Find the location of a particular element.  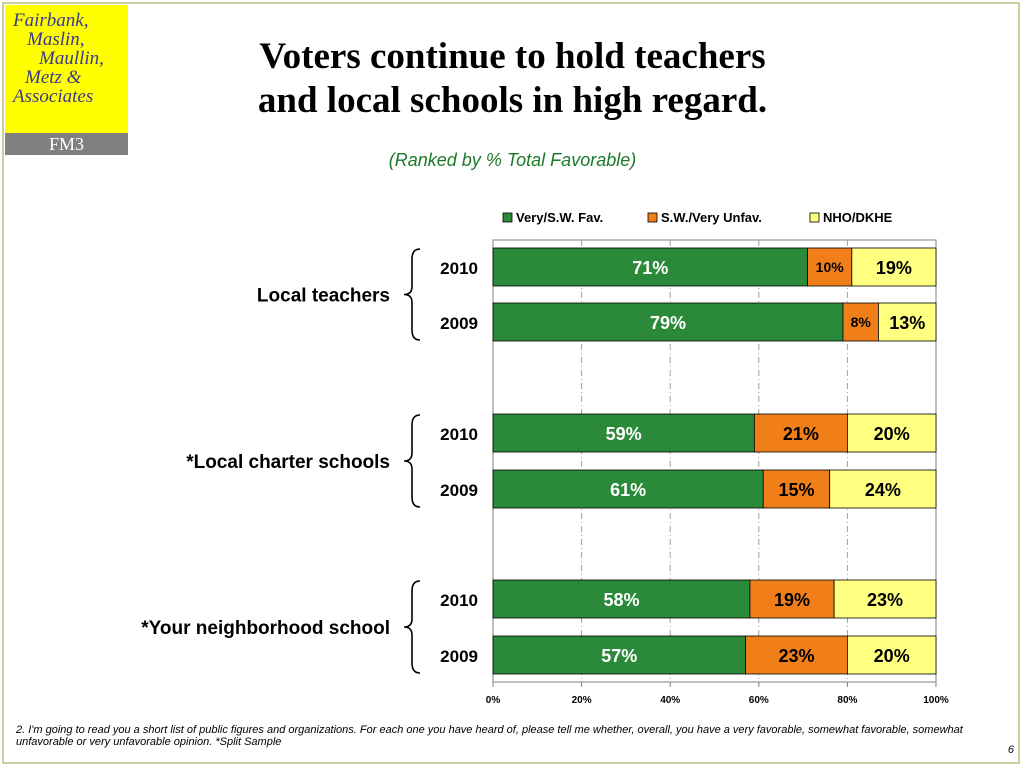

logo-badge: FM3 is located at coordinates (66, 144).